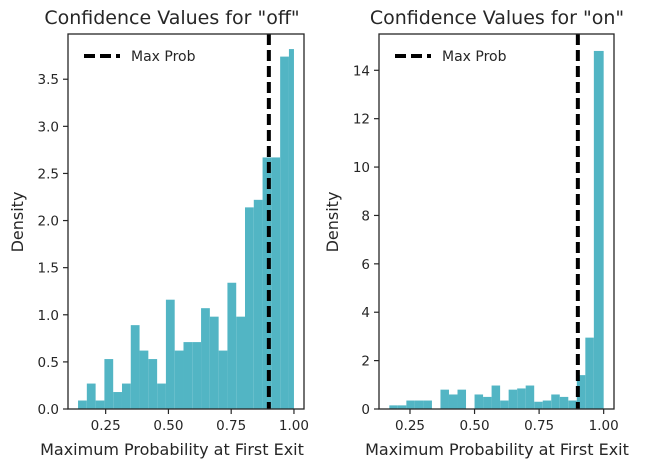 Image resolution: width=649 pixels, height=470 pixels. Describe the element at coordinates (48, 127) in the screenshot. I see `y-tick-label: 3.0` at that location.